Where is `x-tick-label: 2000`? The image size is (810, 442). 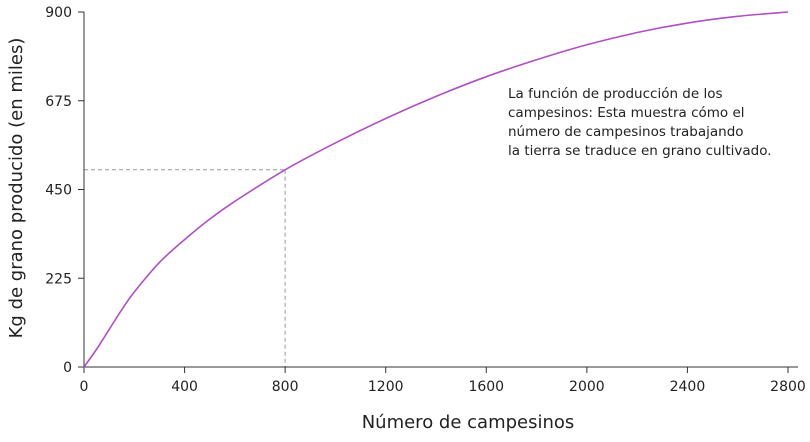
x-tick-label: 2000 is located at coordinates (587, 387).